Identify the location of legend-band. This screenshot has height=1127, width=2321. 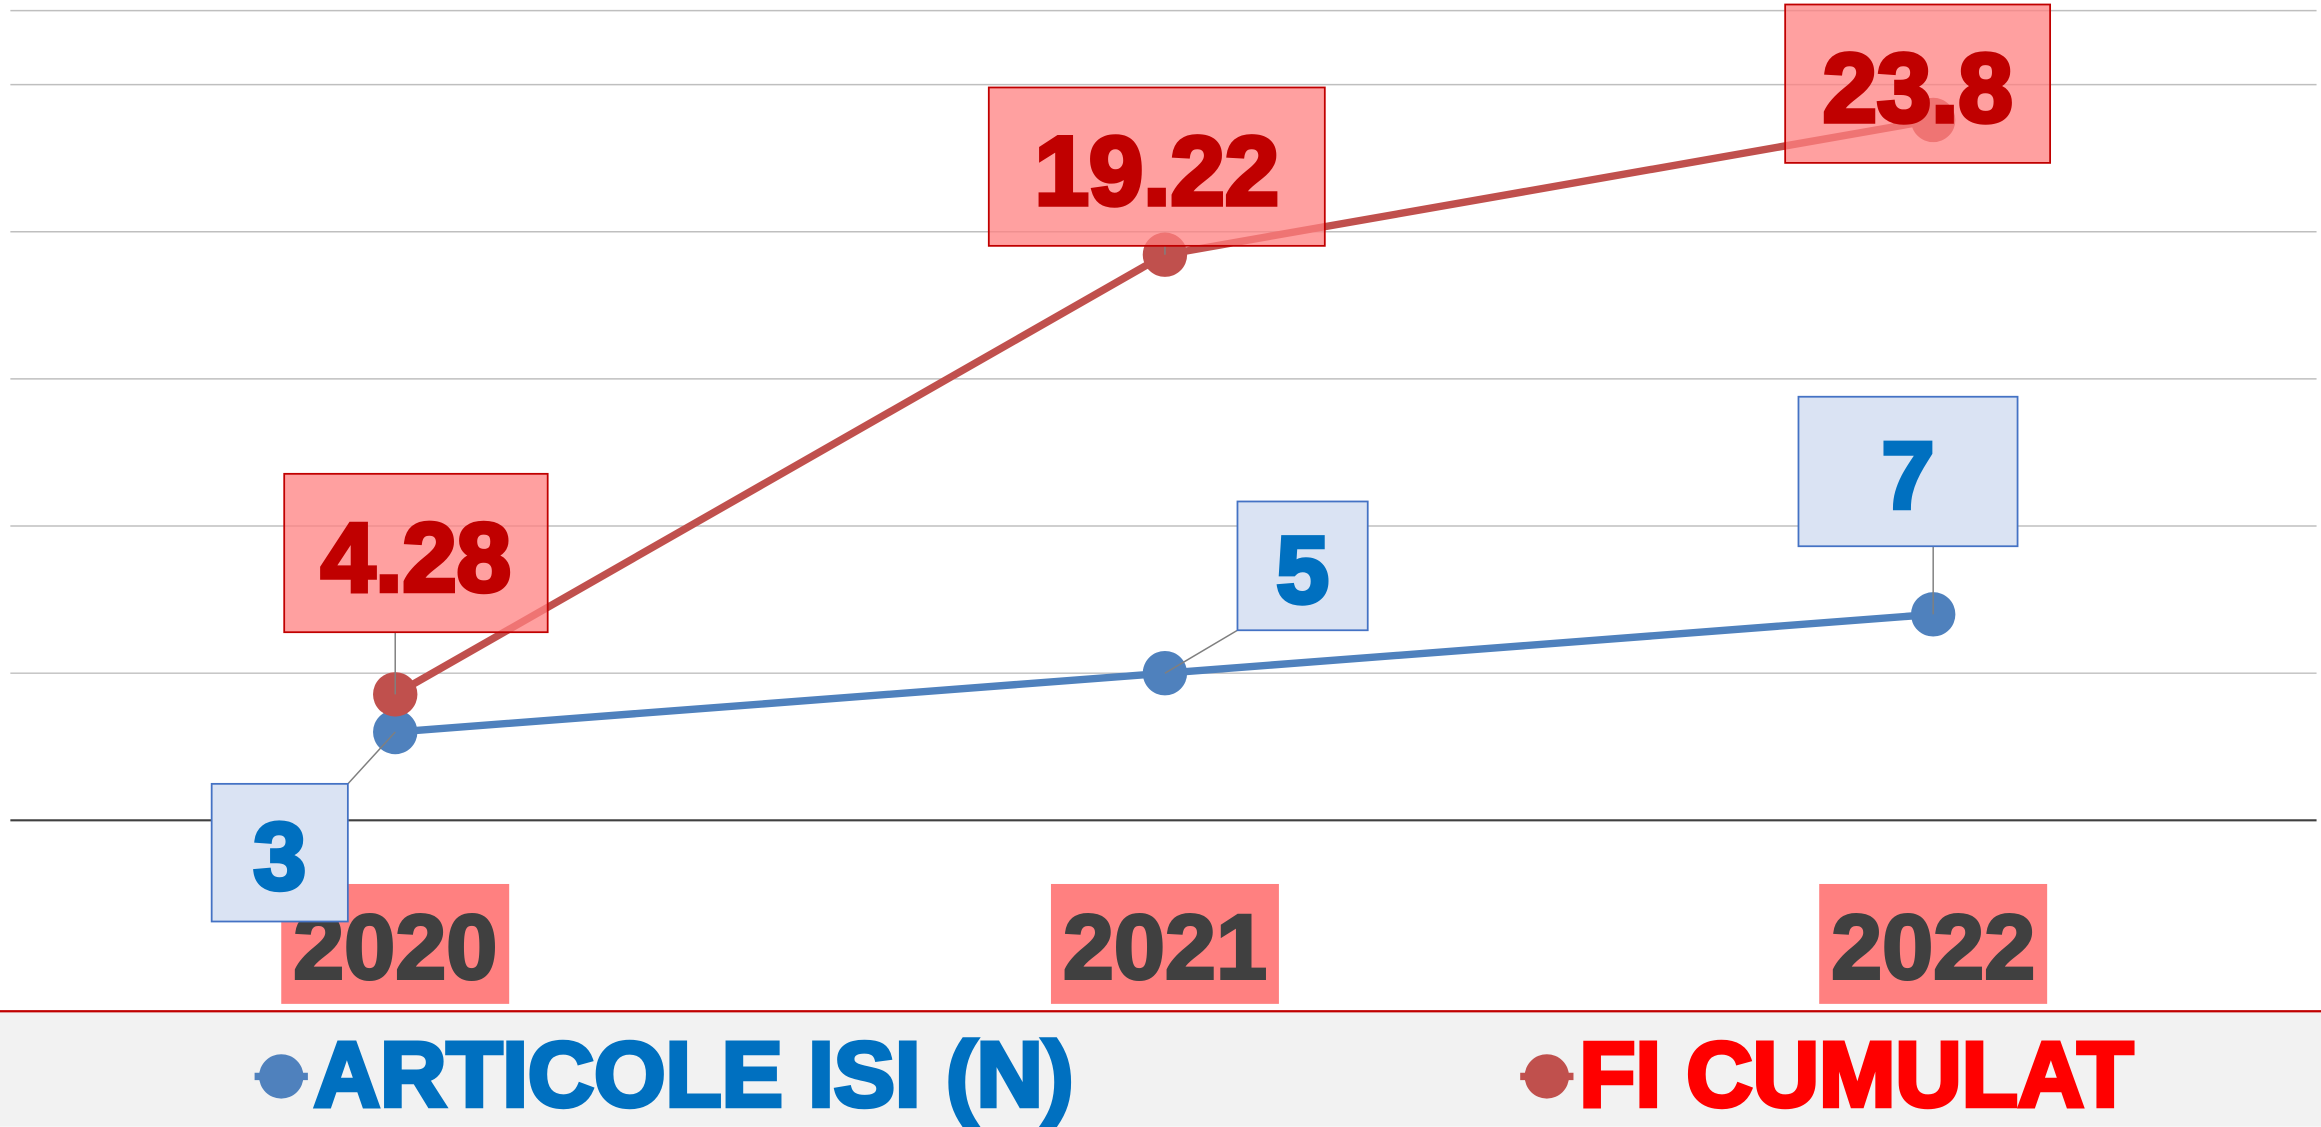
(1160, 1069).